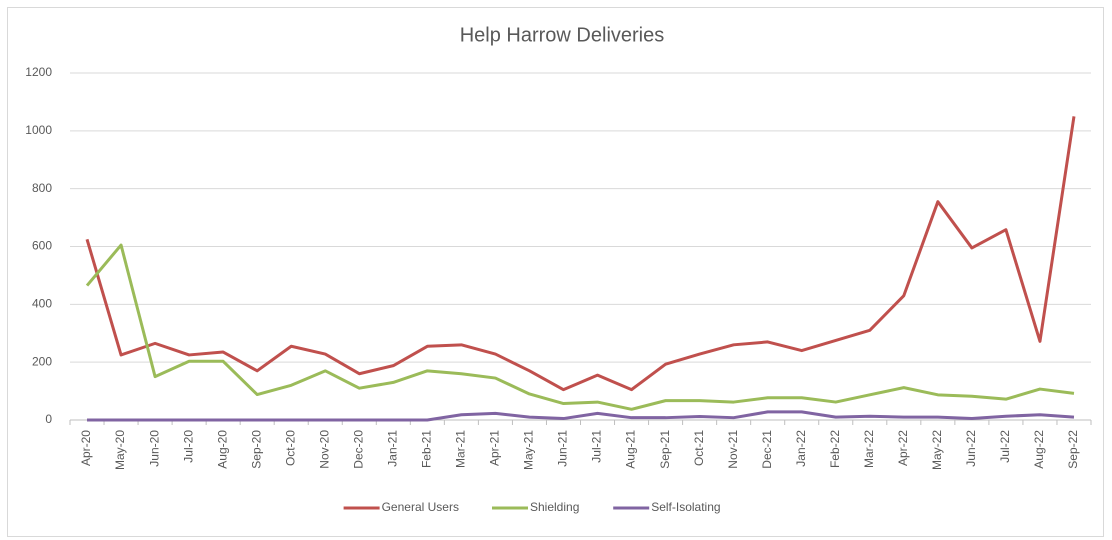 The height and width of the screenshot is (540, 1112). I want to click on x-tick-label: Oct-20, so click(290, 448).